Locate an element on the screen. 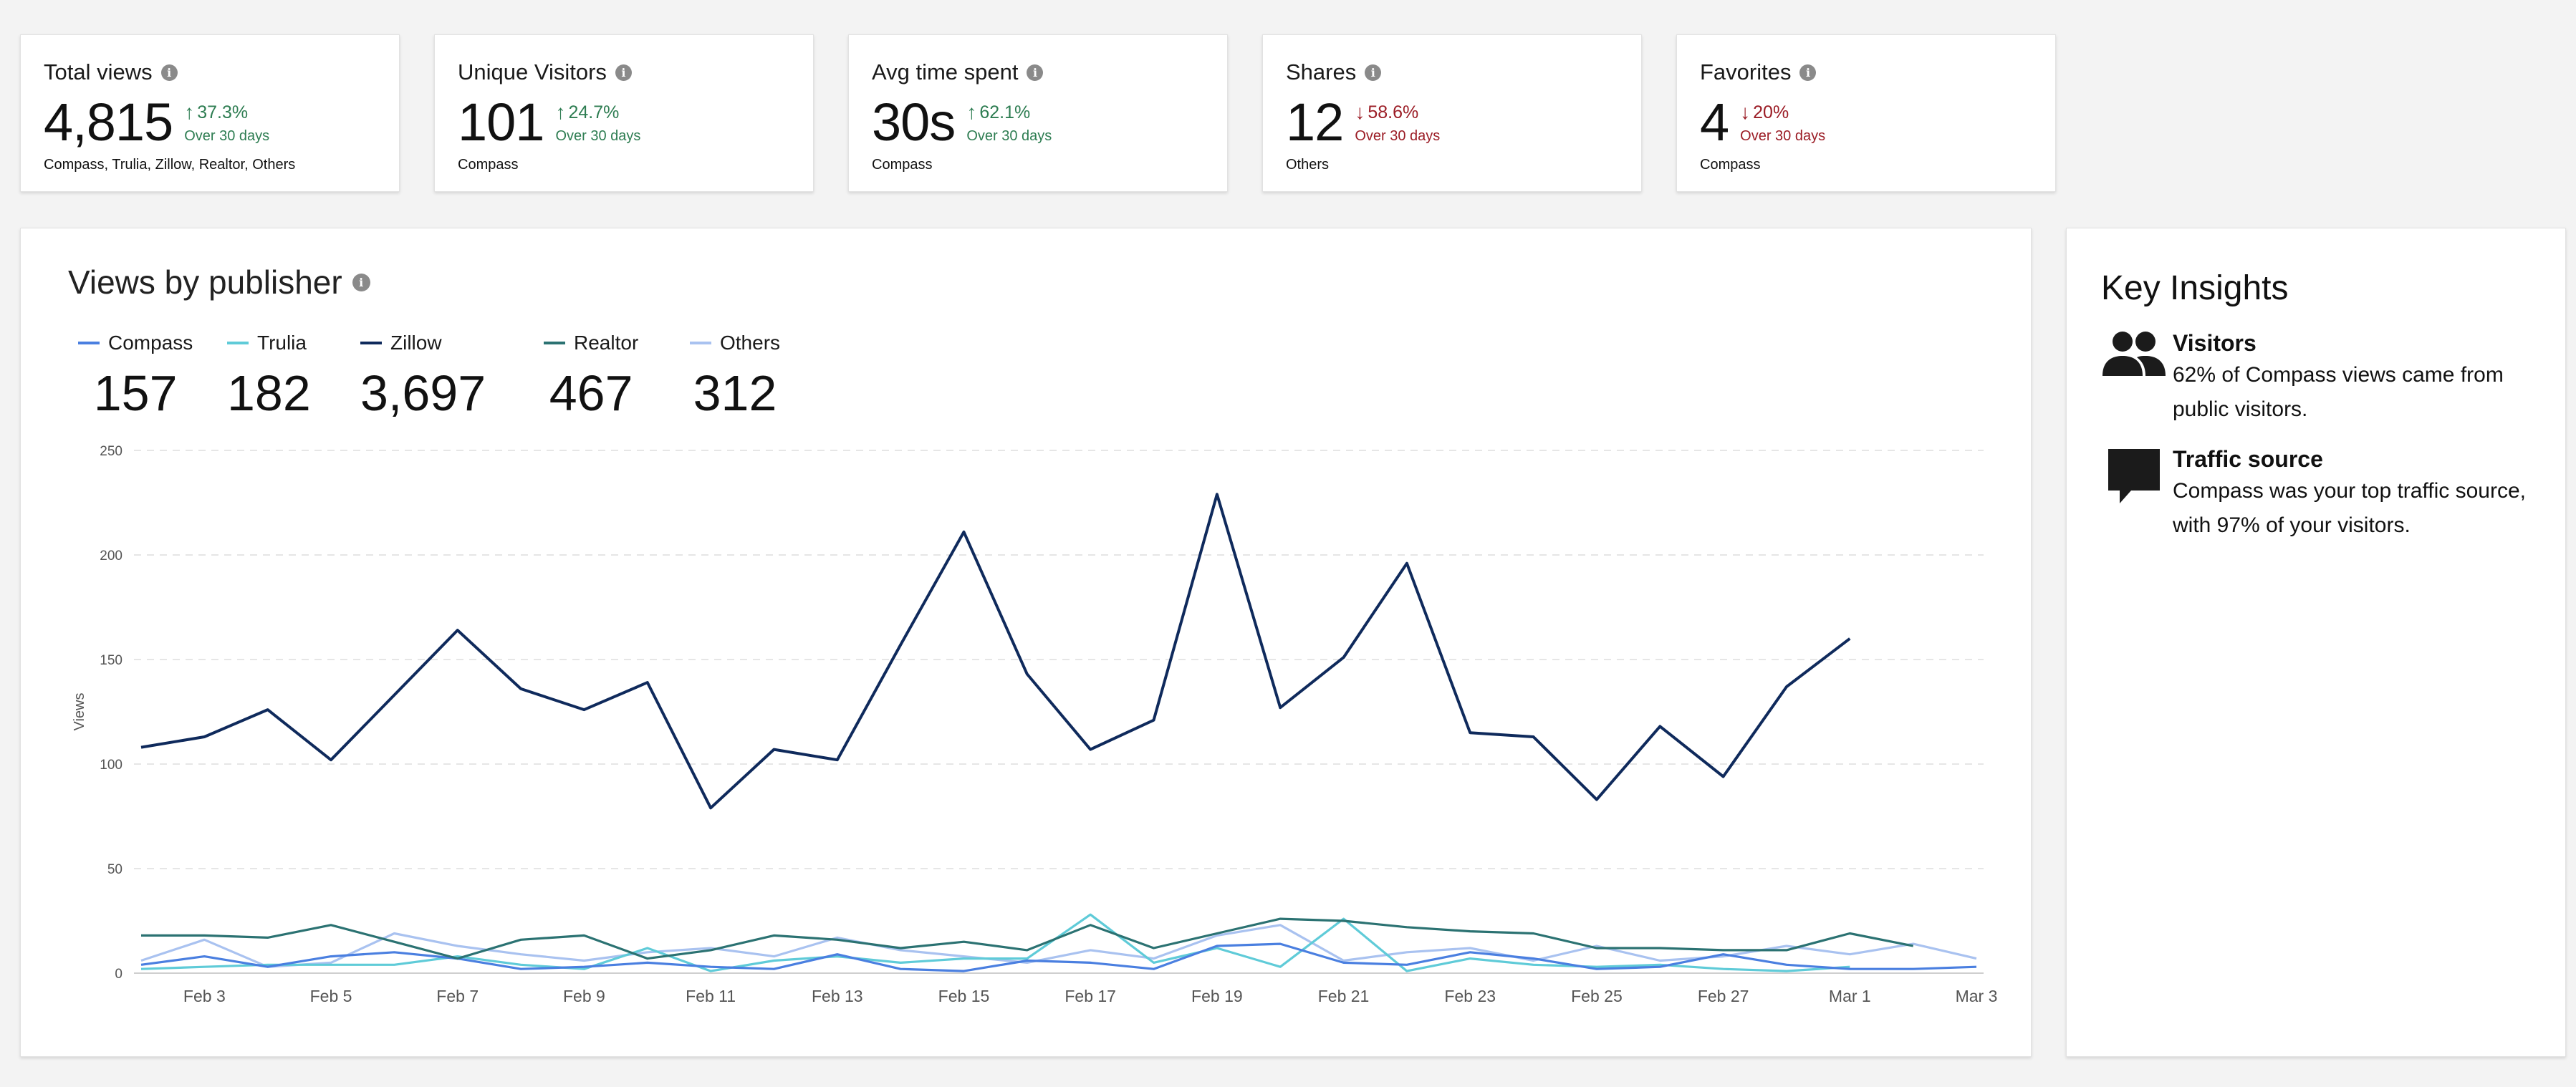 The image size is (2576, 1087). legend-head: Compass is located at coordinates (135, 343).